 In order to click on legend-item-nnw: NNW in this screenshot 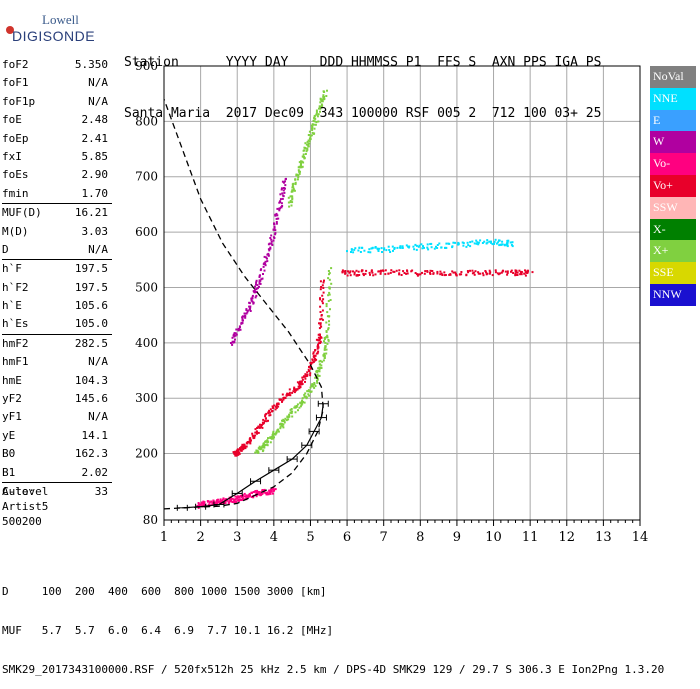, I will do `click(673, 294)`.